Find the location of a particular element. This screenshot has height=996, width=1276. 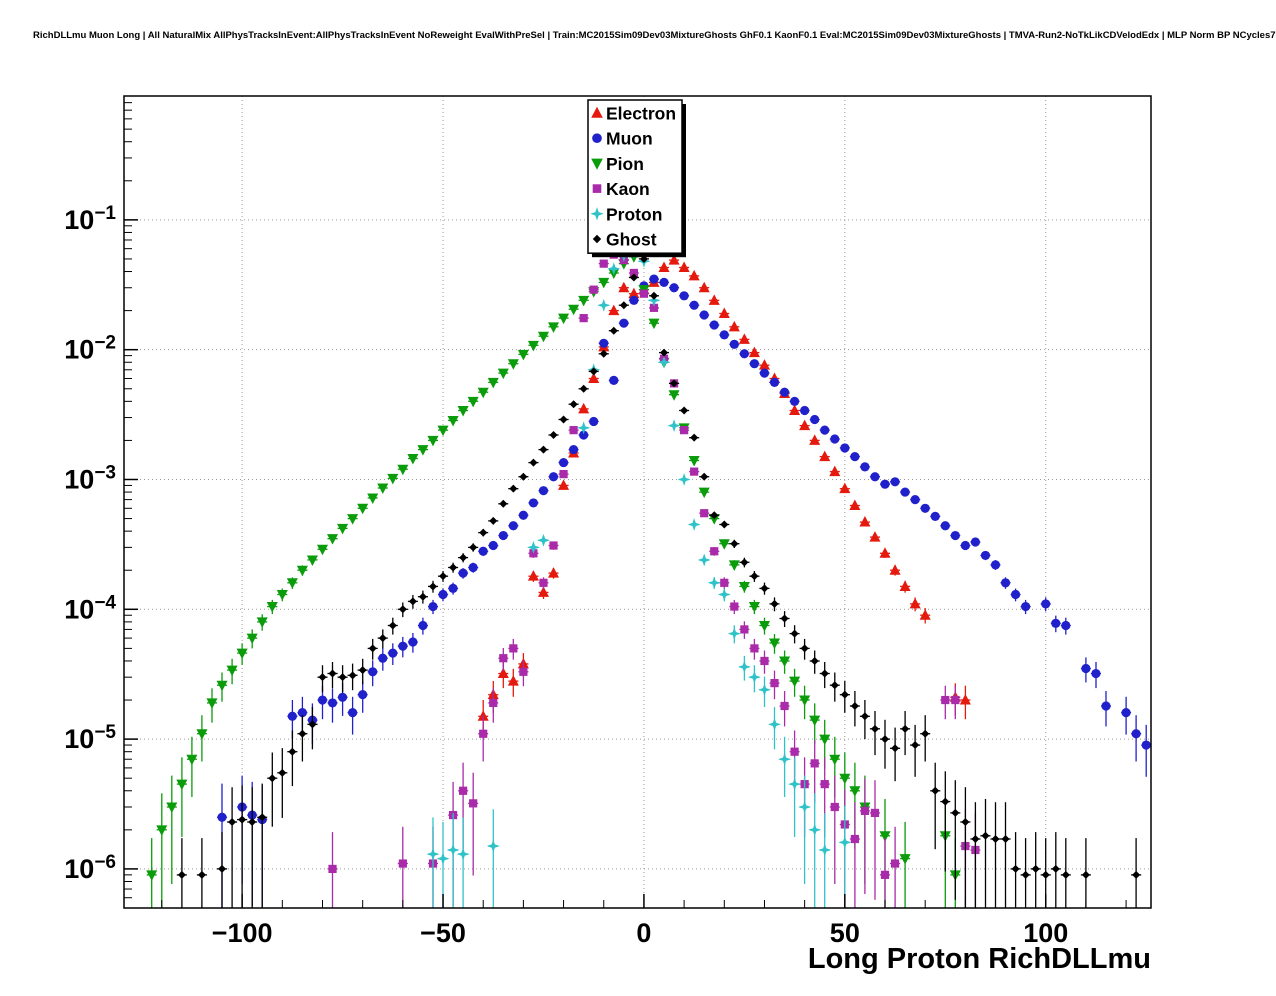

x-tick-label: 0 is located at coordinates (643, 933).